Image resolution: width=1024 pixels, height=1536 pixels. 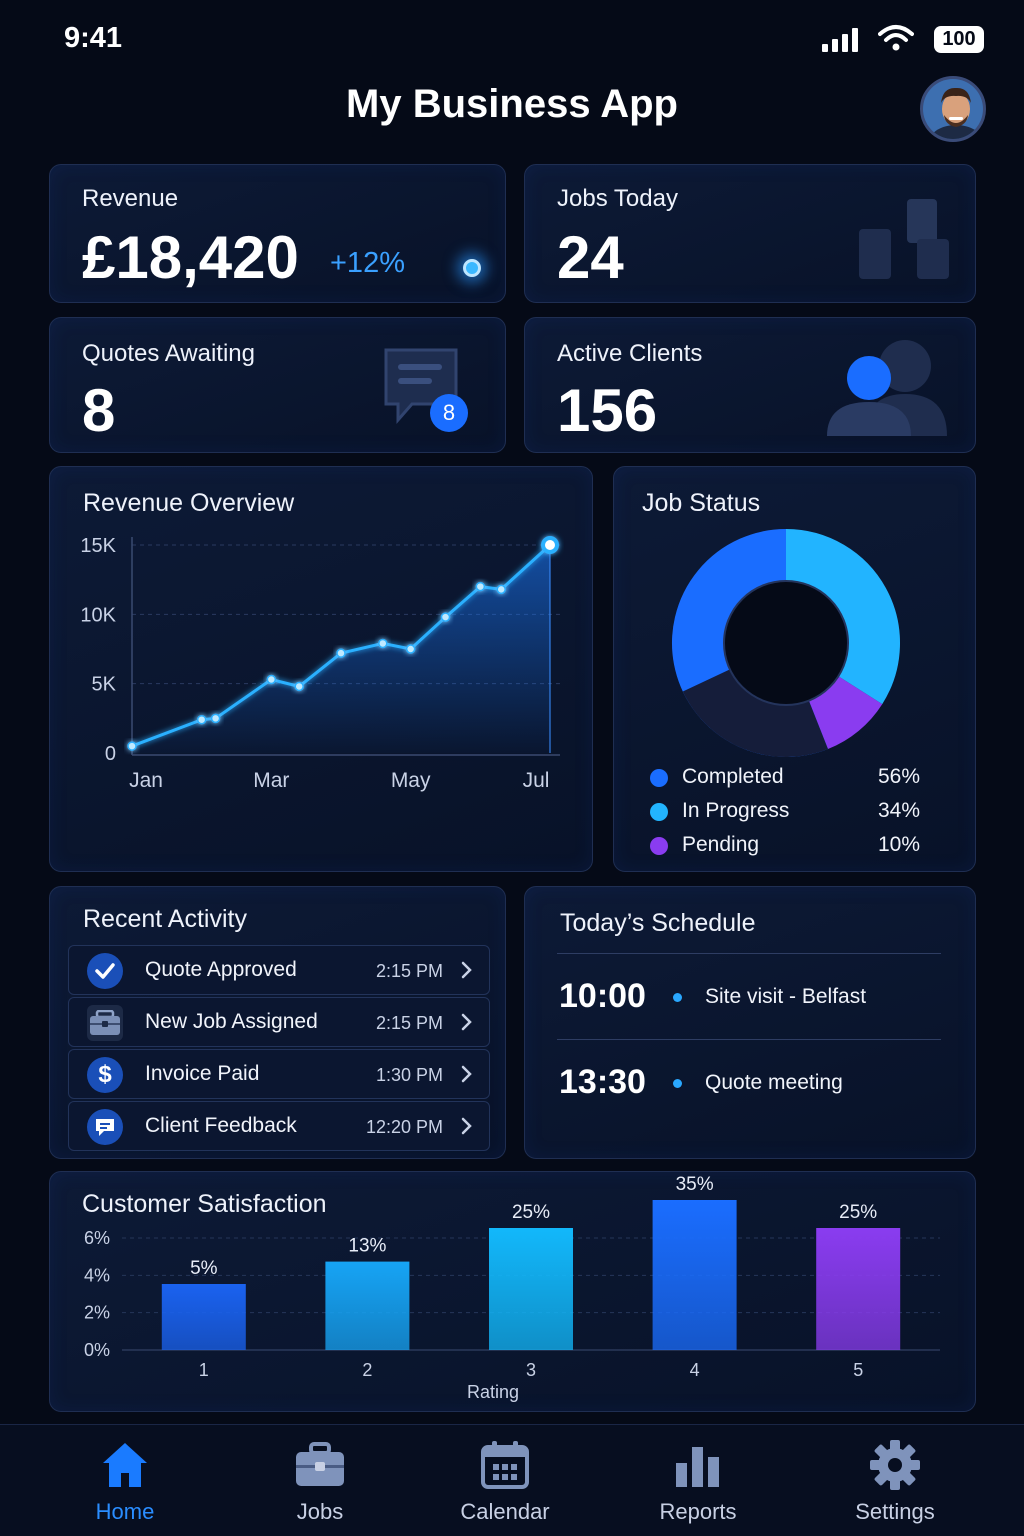 What do you see at coordinates (105, 971) in the screenshot?
I see `check-icon` at bounding box center [105, 971].